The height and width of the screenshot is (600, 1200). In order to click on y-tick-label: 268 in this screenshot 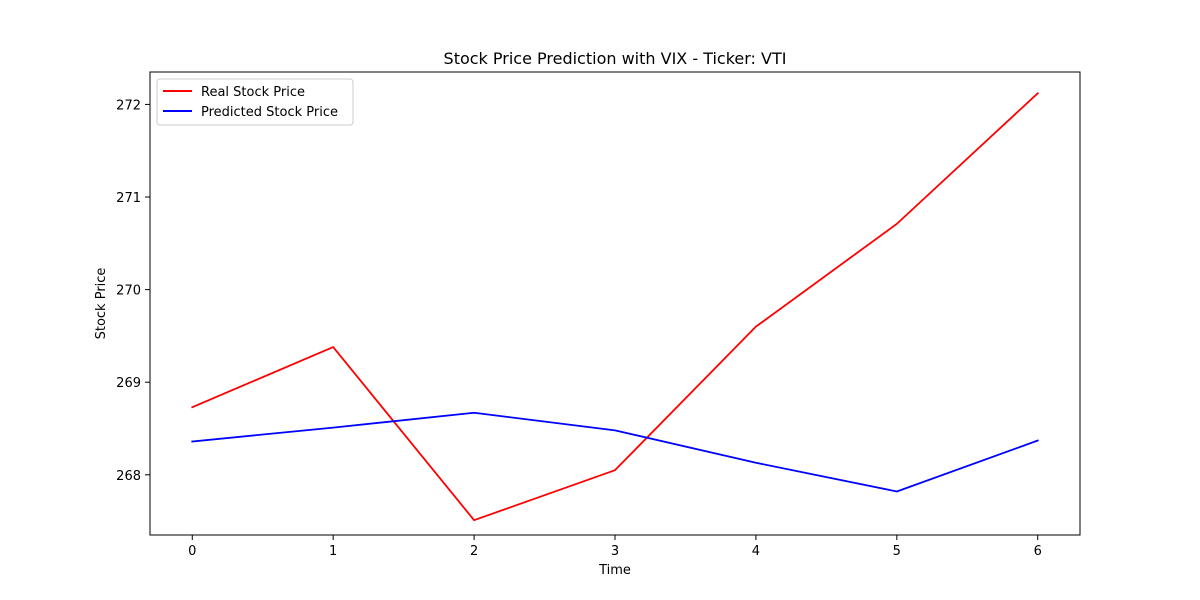, I will do `click(128, 476)`.